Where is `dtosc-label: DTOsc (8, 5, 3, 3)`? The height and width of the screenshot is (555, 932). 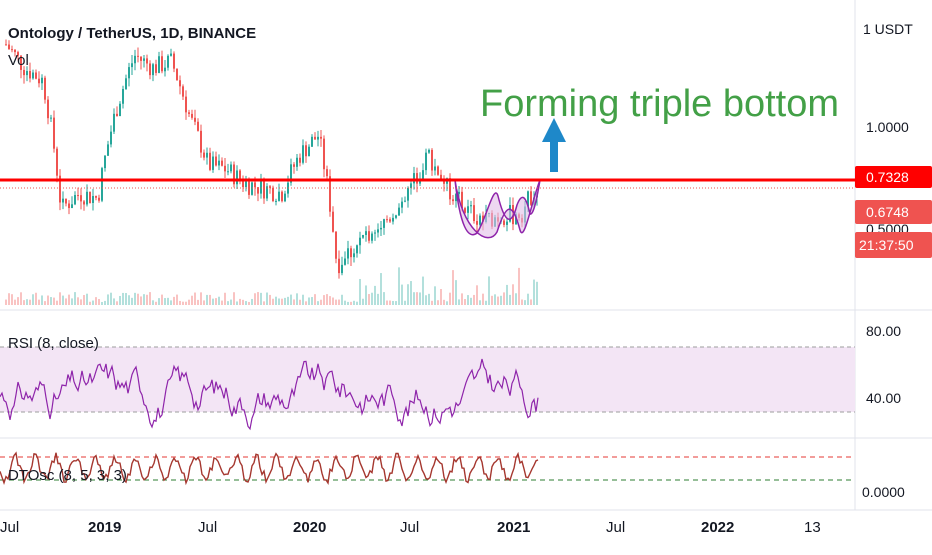
dtosc-label: DTOsc (8, 5, 3, 3) is located at coordinates (67, 475).